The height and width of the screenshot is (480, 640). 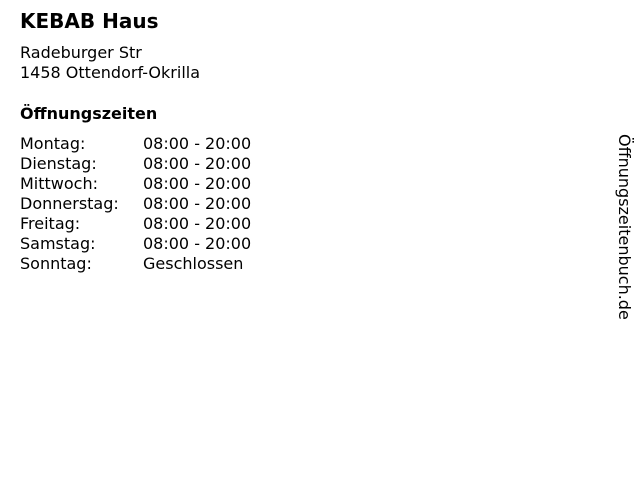 What do you see at coordinates (56, 263) in the screenshot?
I see `day: Sonntag:` at bounding box center [56, 263].